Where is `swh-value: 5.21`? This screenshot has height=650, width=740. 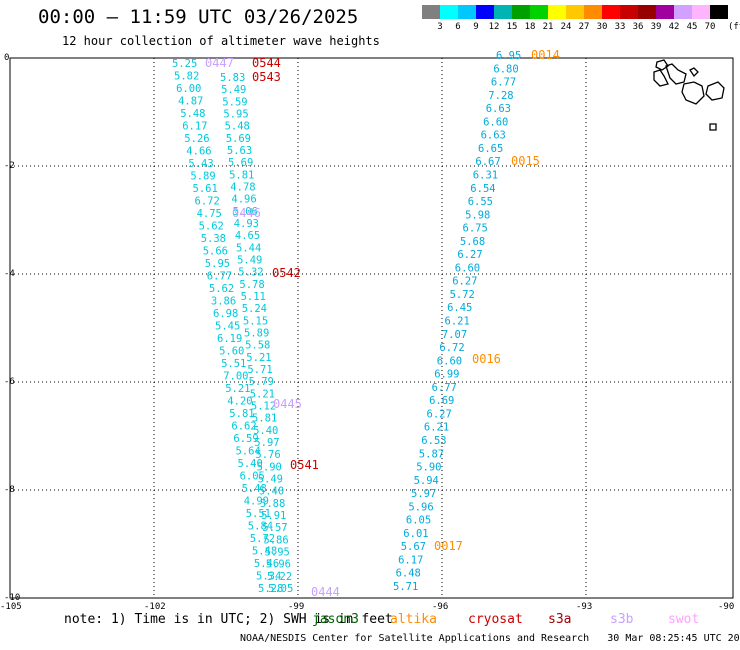
swh-value: 5.21 is located at coordinates (237, 389).